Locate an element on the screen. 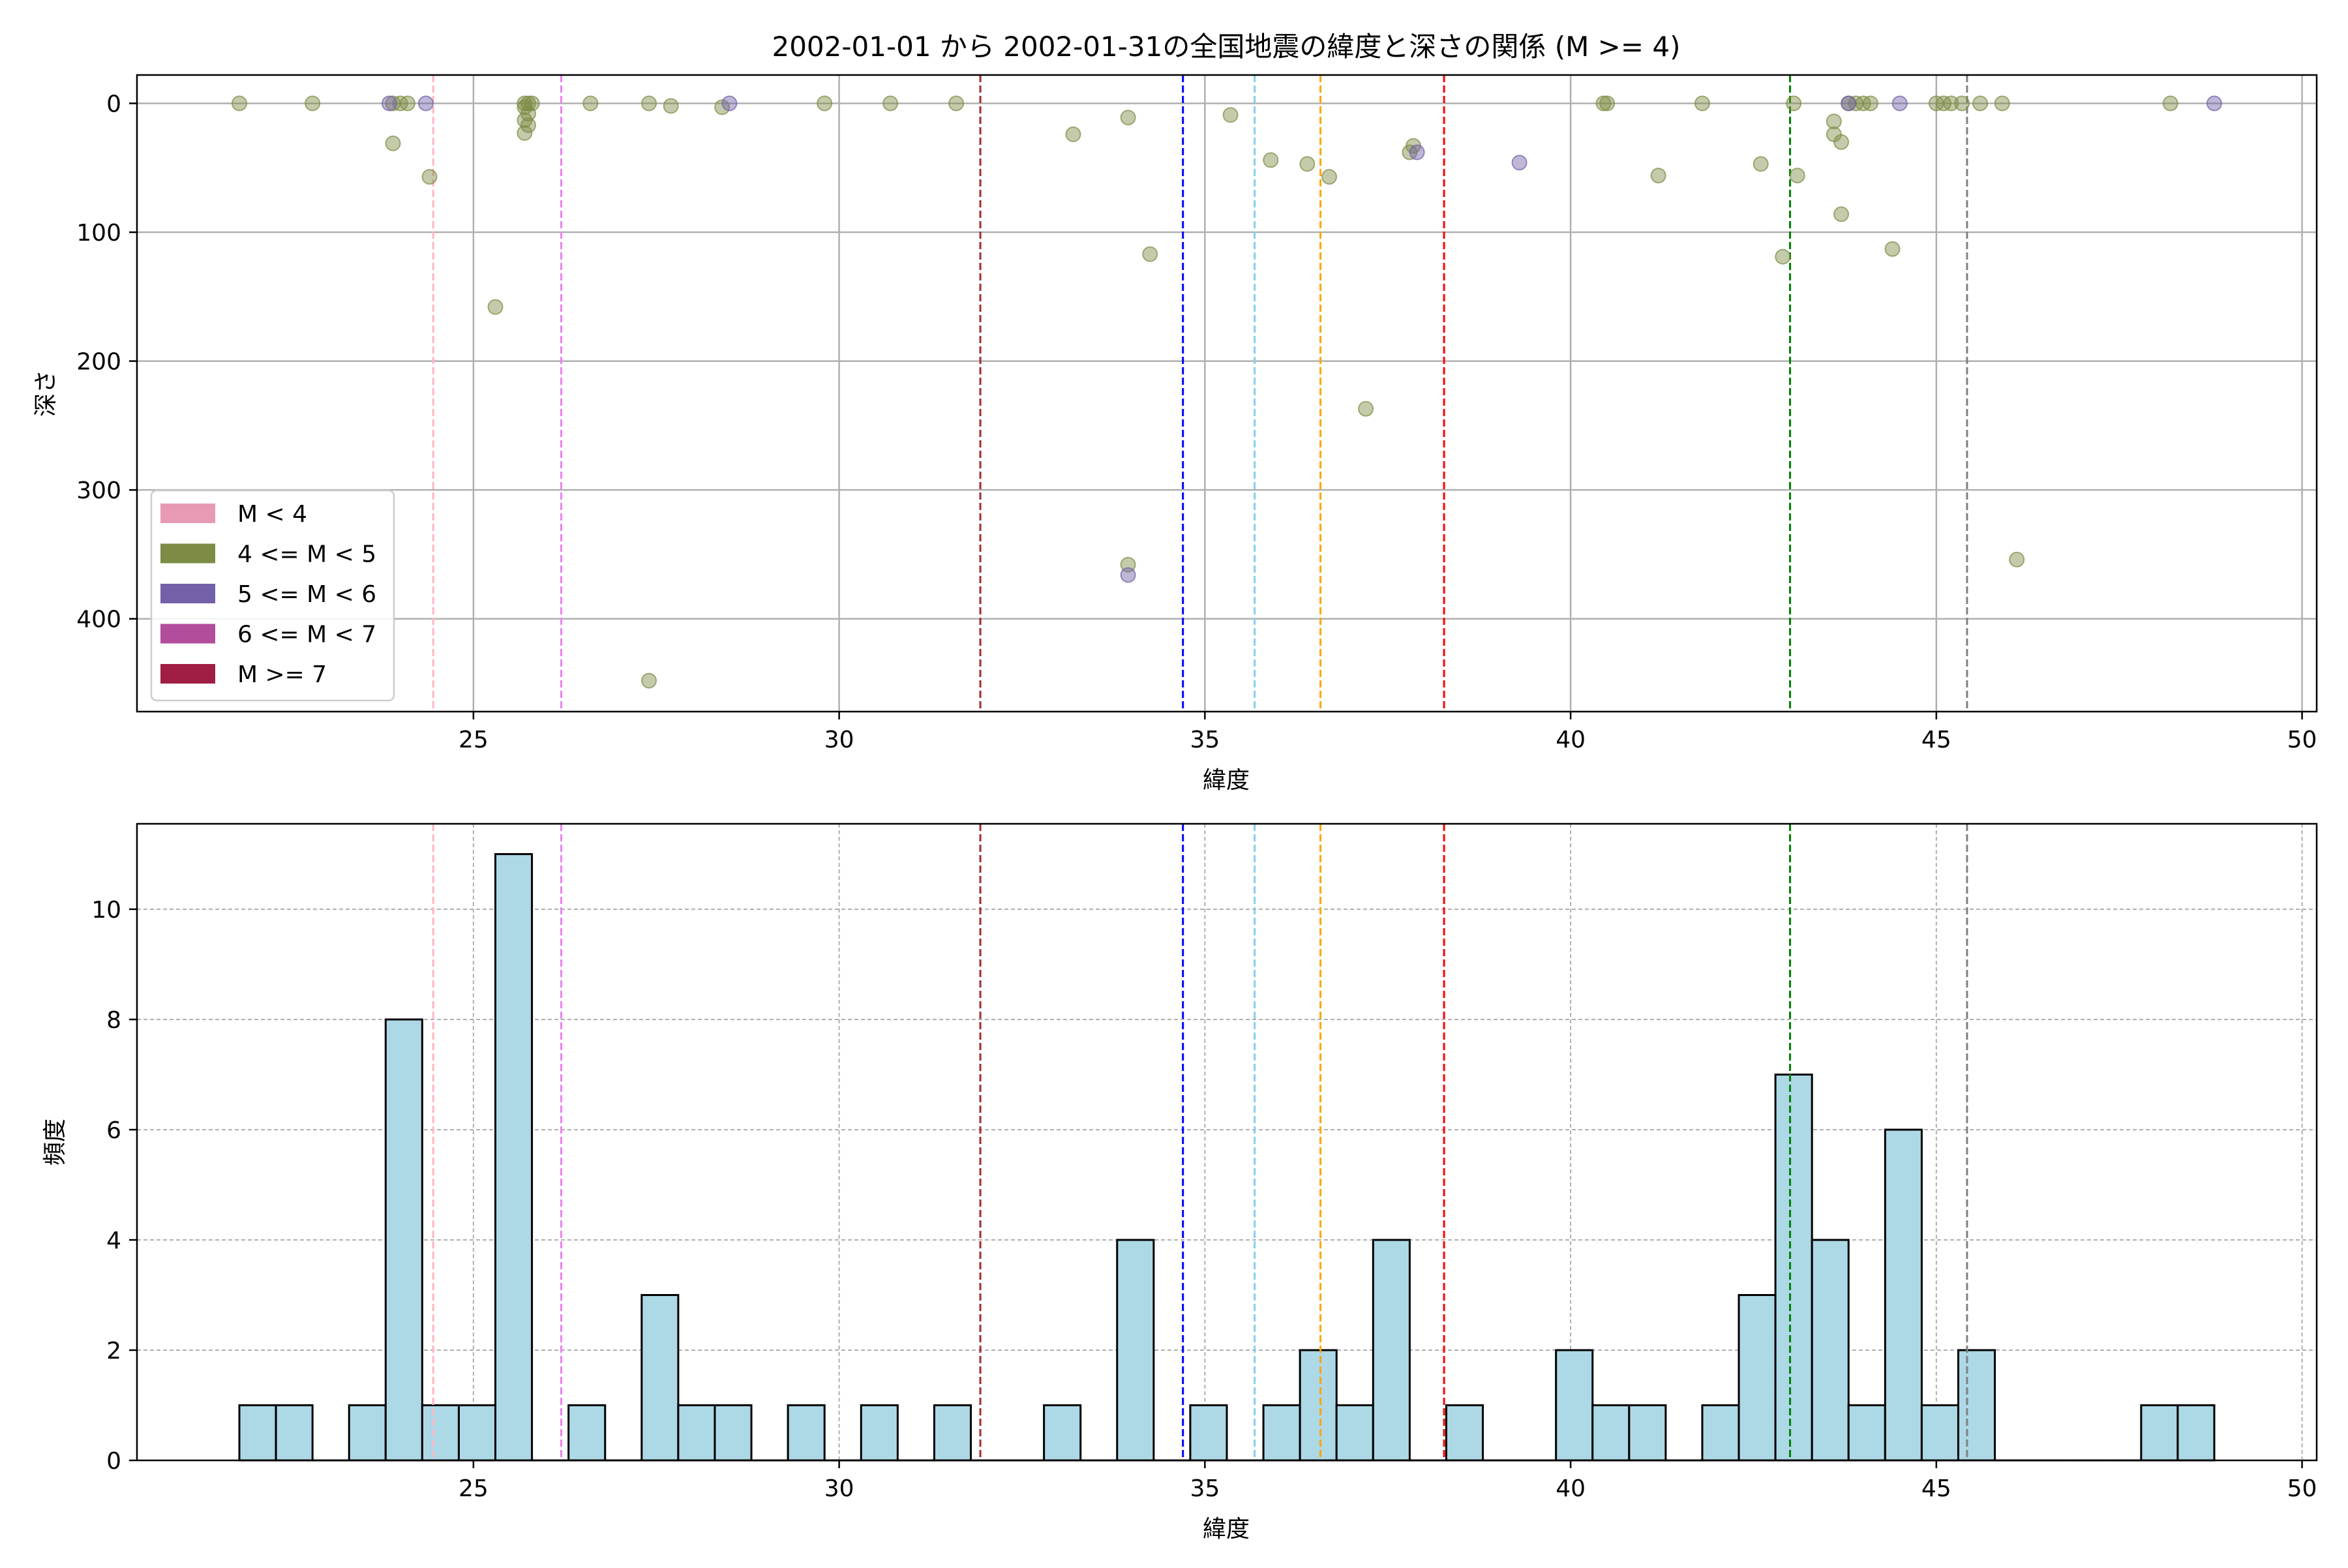 The height and width of the screenshot is (1568, 2348). histogram-xtick-label: 40 is located at coordinates (1571, 1488).